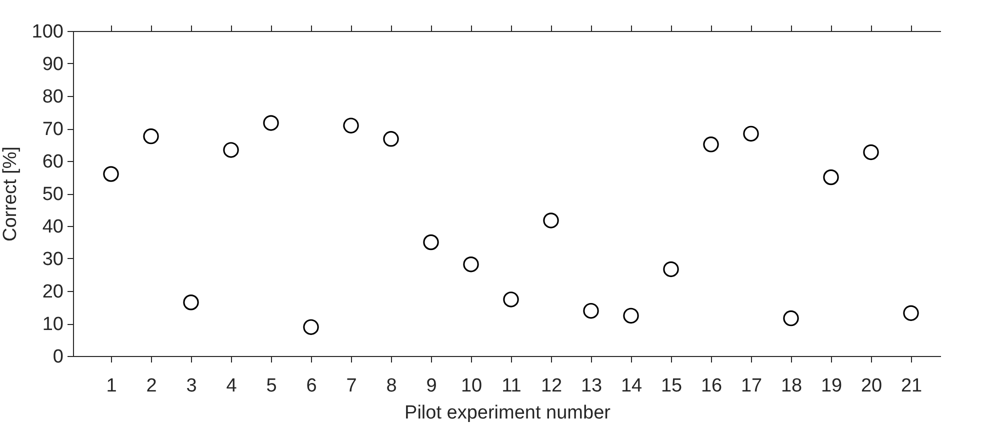 The width and height of the screenshot is (983, 438). What do you see at coordinates (591, 386) in the screenshot?
I see `x-tick-label: 13` at bounding box center [591, 386].